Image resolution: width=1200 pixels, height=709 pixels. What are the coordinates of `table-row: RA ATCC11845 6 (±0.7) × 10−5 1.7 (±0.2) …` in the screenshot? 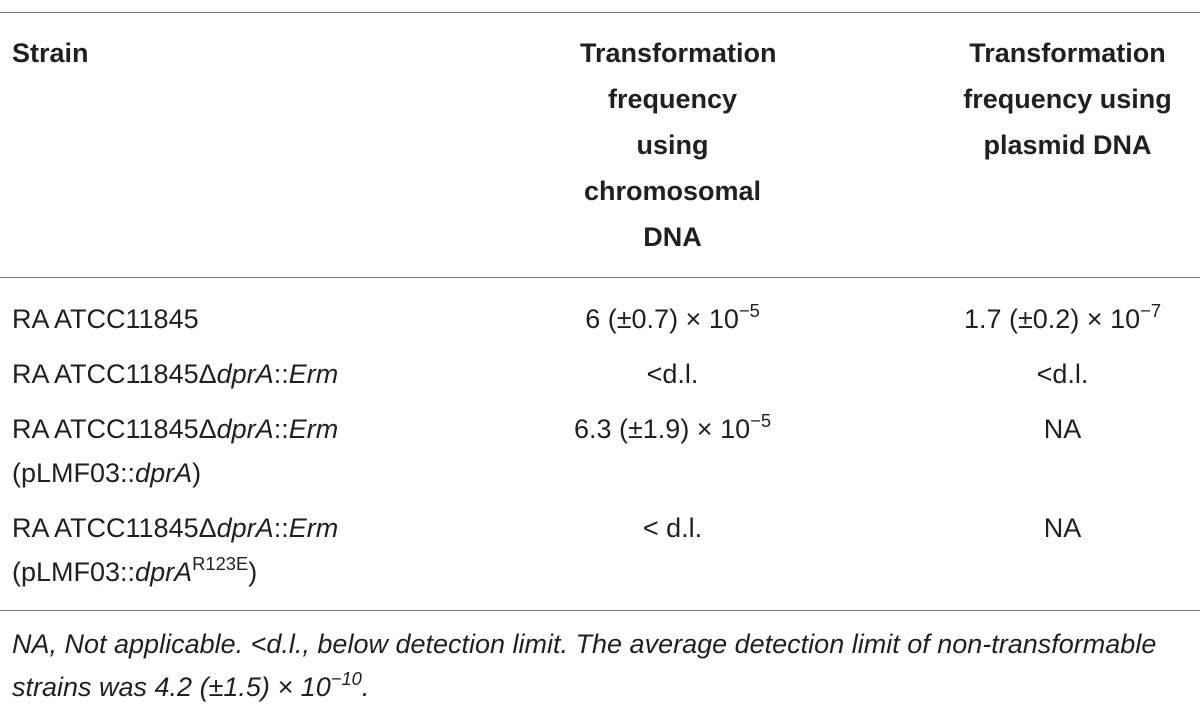 It's located at (600, 312).